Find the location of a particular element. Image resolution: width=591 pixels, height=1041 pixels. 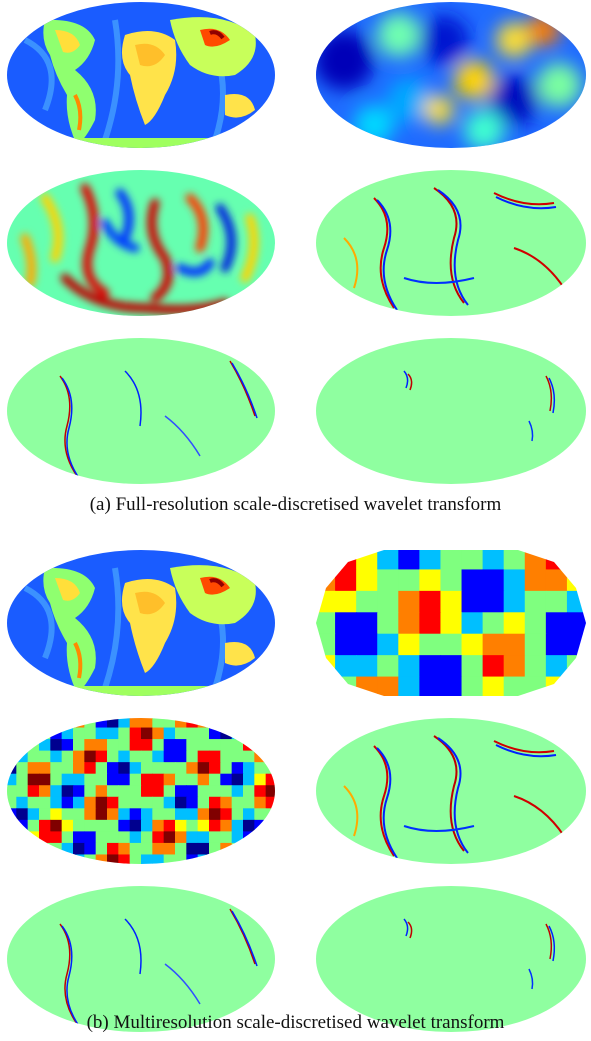

panel-b-earth is located at coordinates (141, 623).